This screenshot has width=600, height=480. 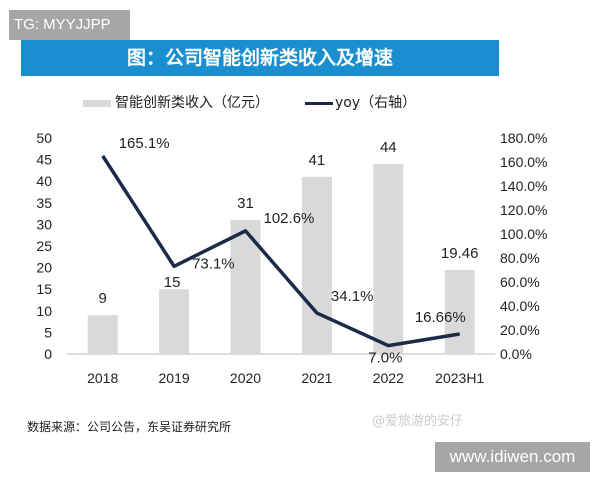 I want to click on bar-2023H1, so click(x=459, y=311).